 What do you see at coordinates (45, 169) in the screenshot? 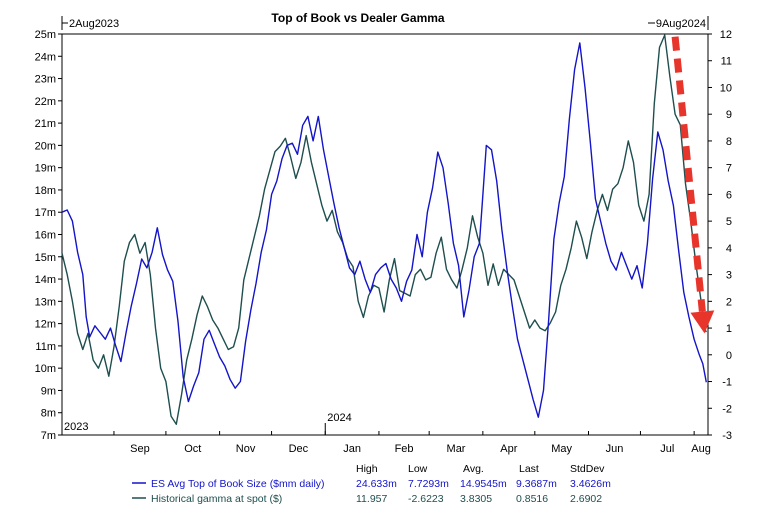
I see `left-tick-label: 19m` at bounding box center [45, 169].